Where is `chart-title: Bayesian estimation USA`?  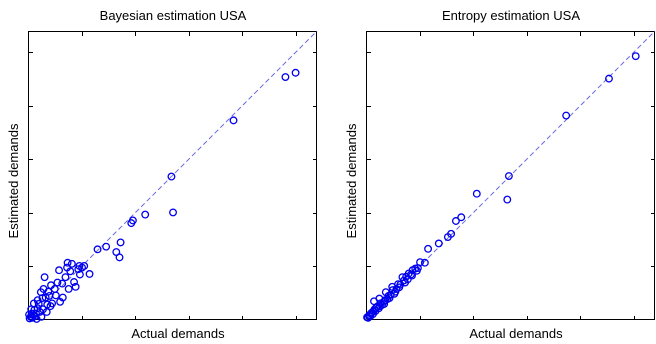
chart-title: Bayesian estimation USA is located at coordinates (173, 15).